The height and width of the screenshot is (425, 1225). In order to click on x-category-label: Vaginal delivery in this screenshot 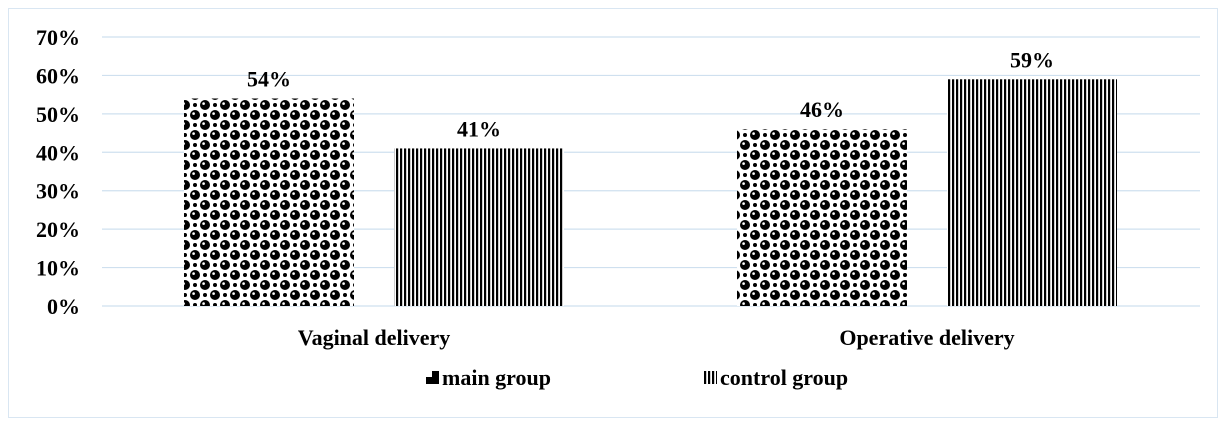, I will do `click(374, 337)`.